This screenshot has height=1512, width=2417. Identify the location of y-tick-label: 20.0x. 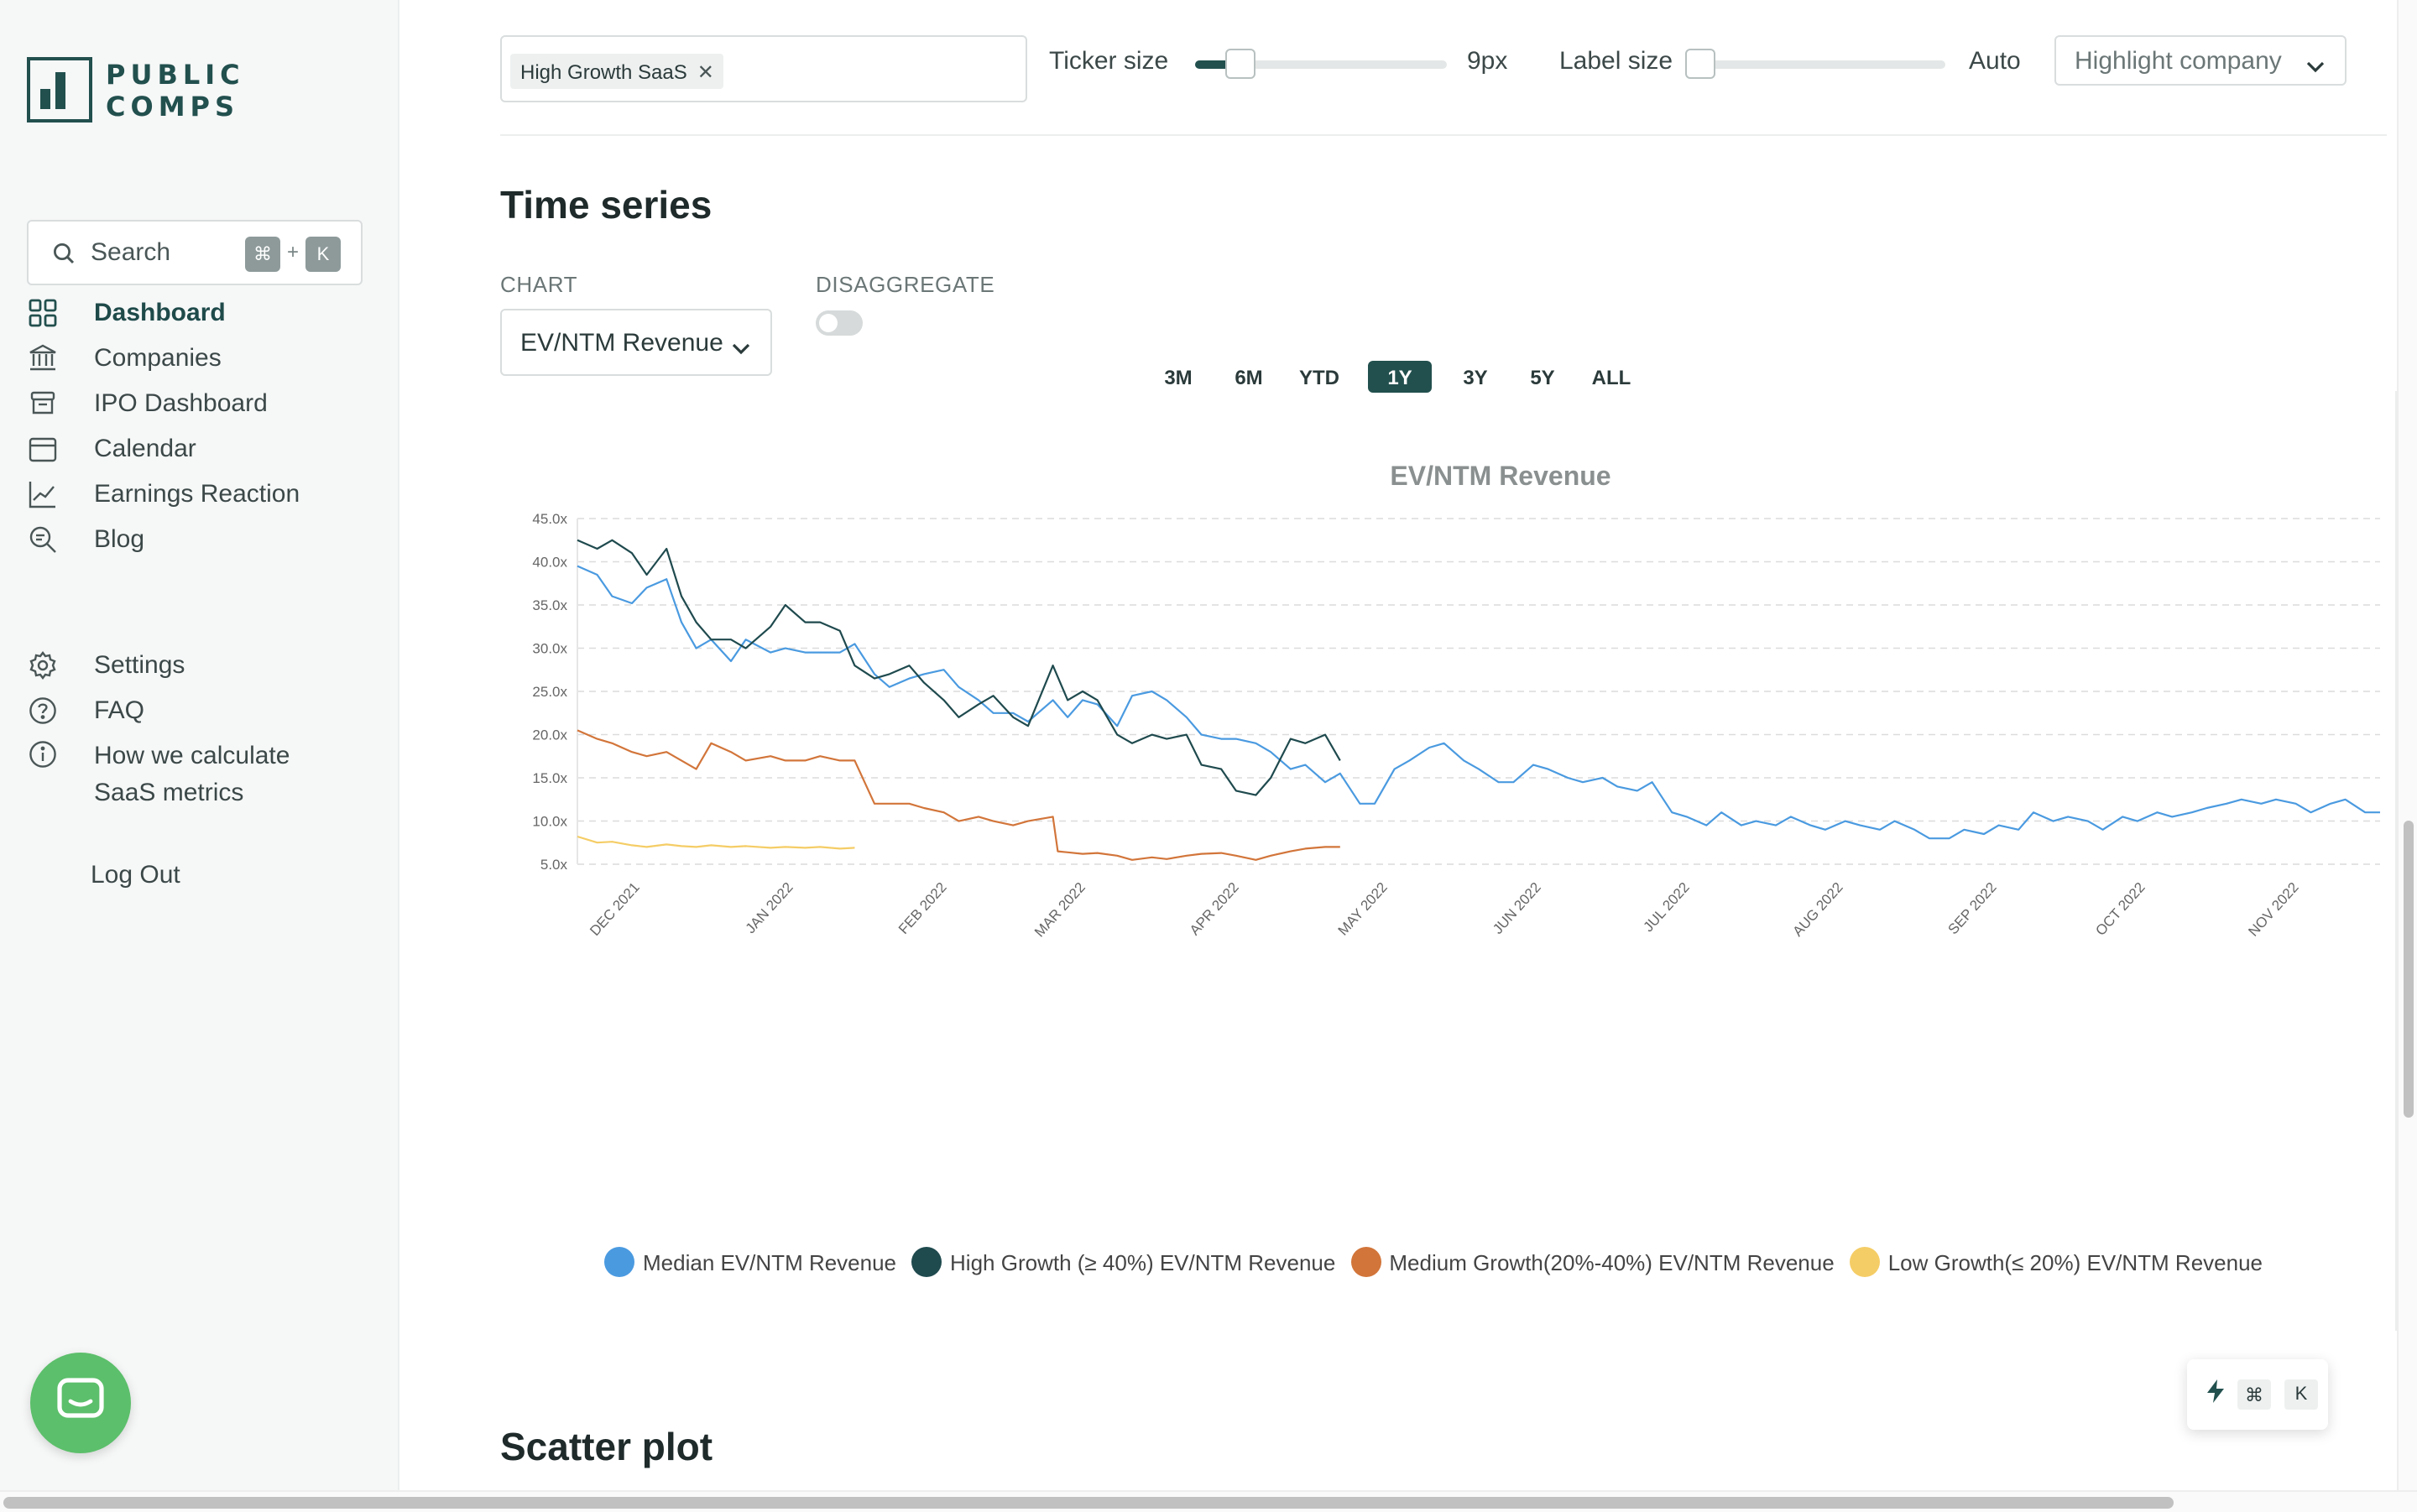
(549, 735).